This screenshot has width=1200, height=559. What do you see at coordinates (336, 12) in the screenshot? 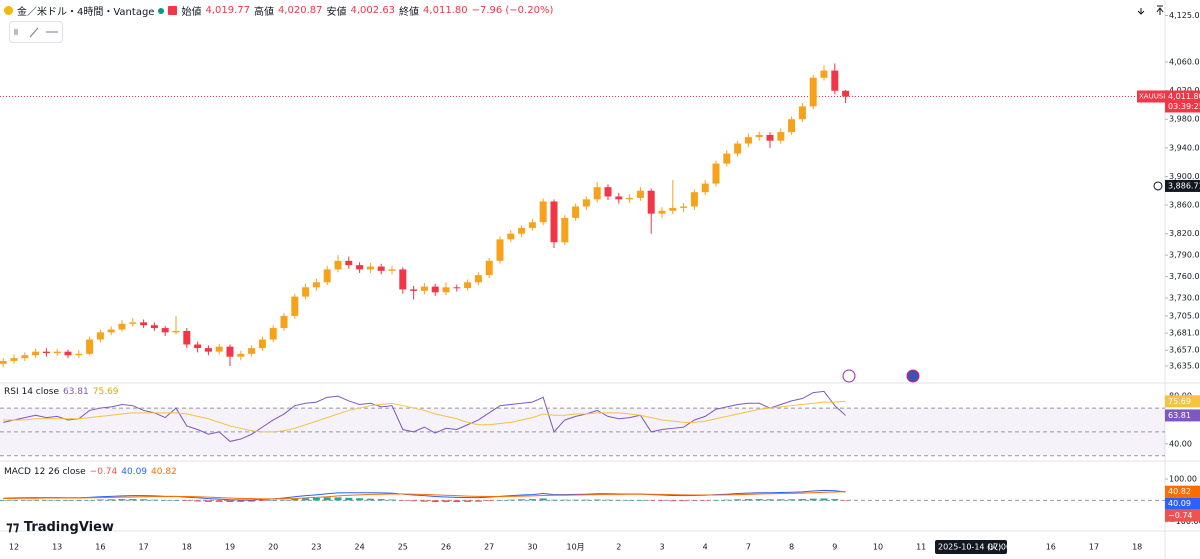
I see `ohlc-name: 安値` at bounding box center [336, 12].